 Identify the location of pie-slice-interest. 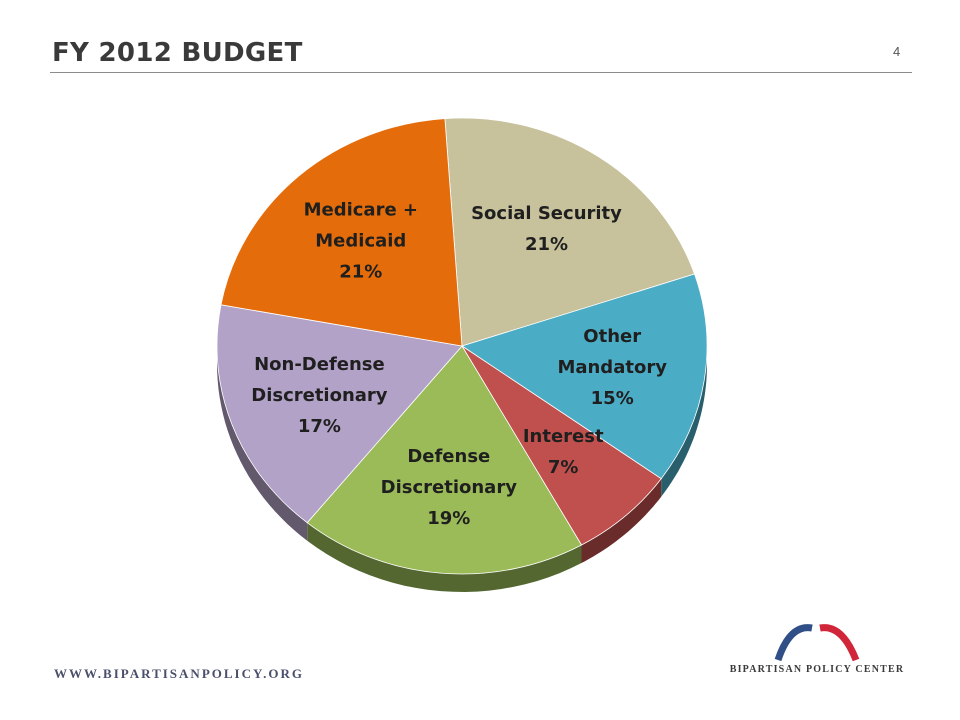
(561, 445).